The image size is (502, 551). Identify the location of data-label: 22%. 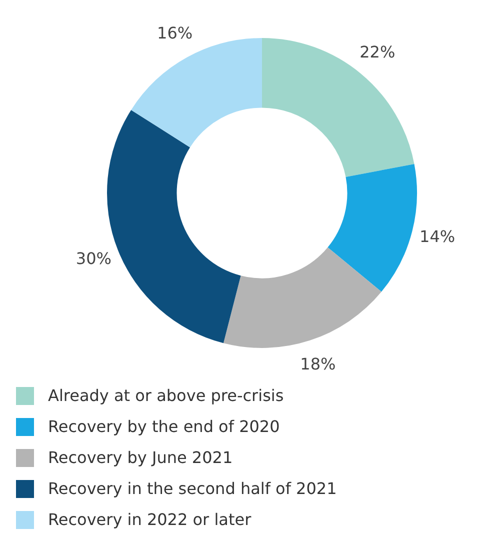
(378, 52).